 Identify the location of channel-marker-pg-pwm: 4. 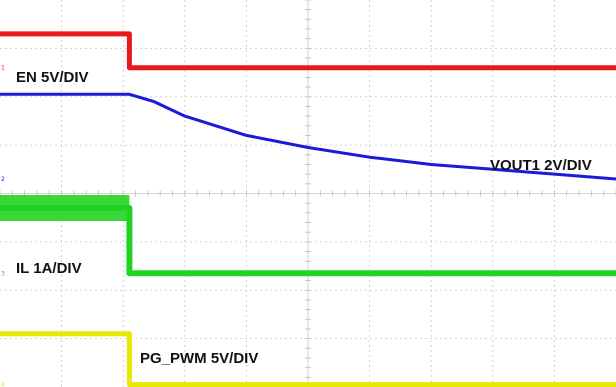
(3, 384).